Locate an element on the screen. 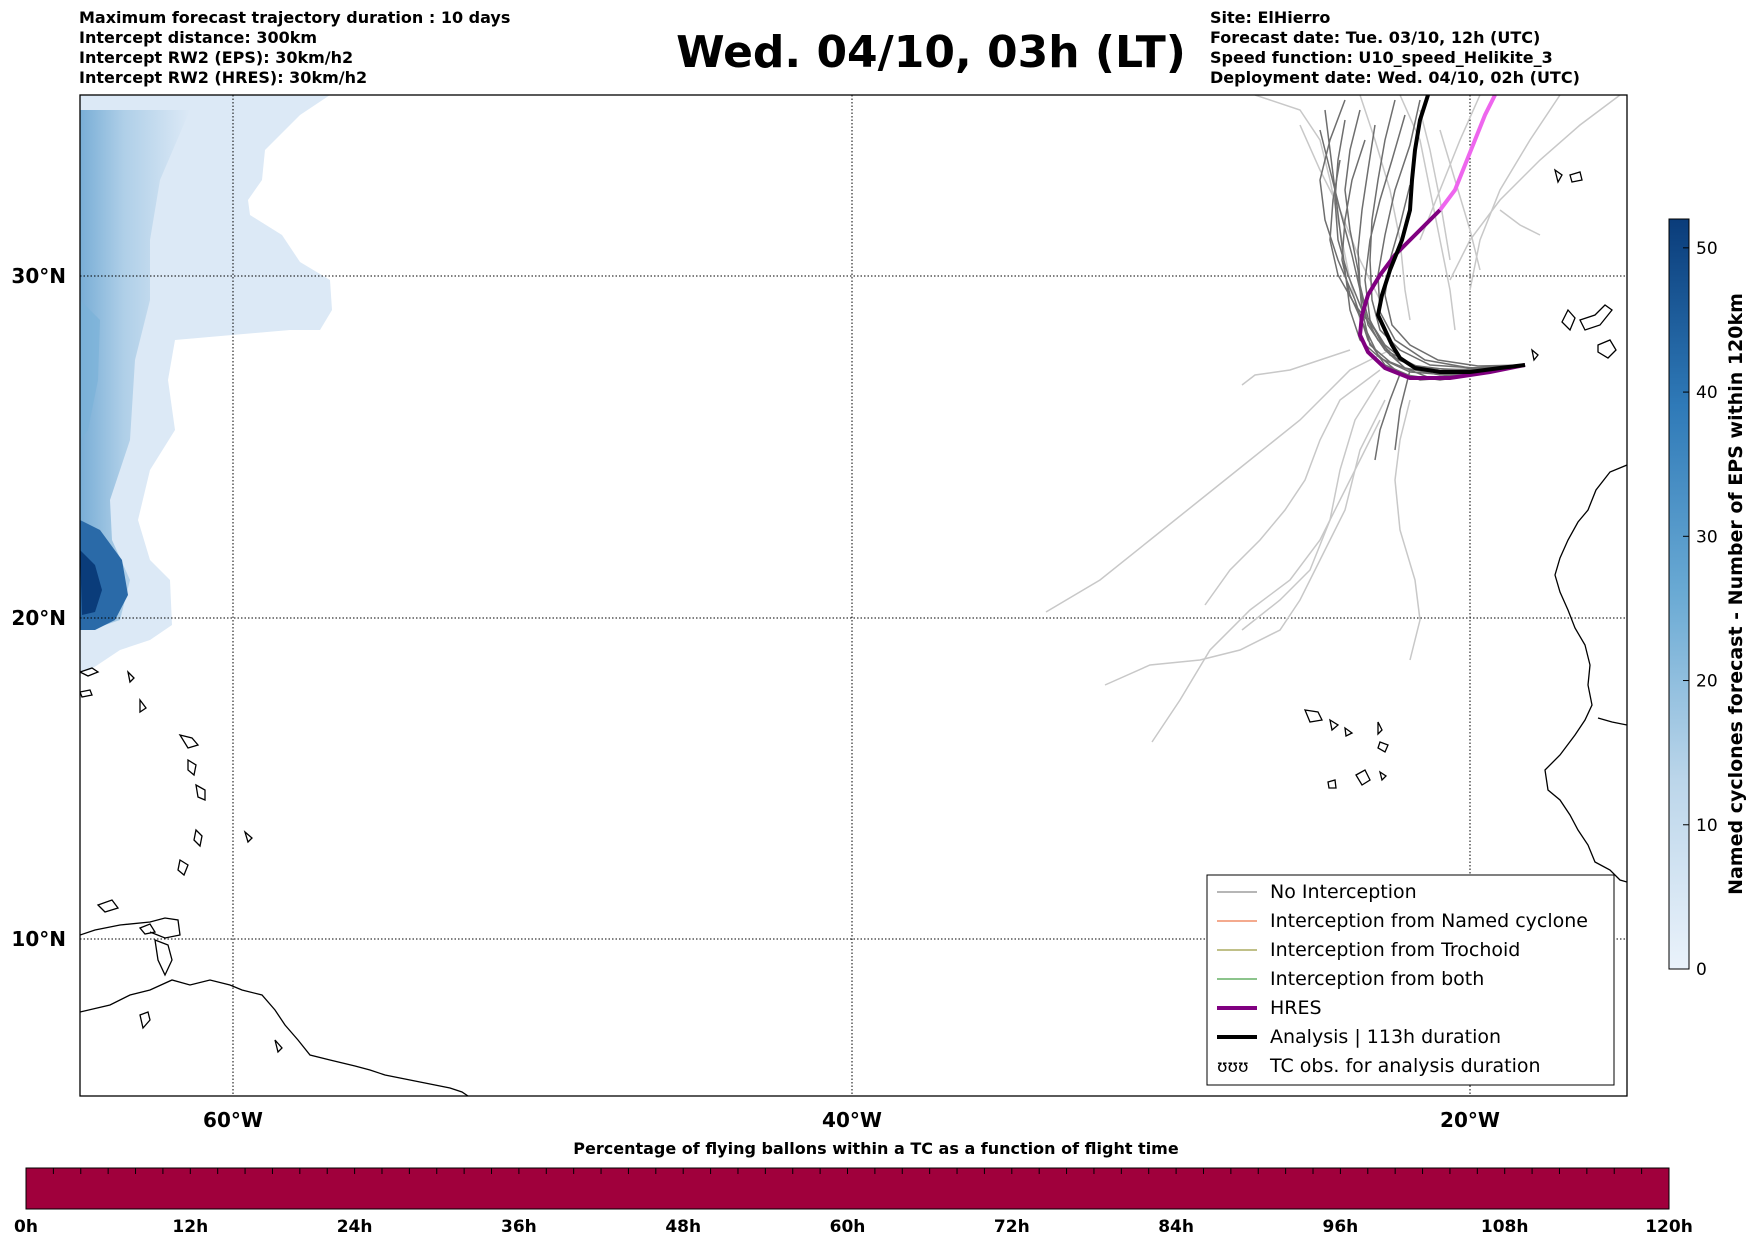 This screenshot has height=1241, width=1752. colorbar-tick-label: 40 is located at coordinates (1707, 393).